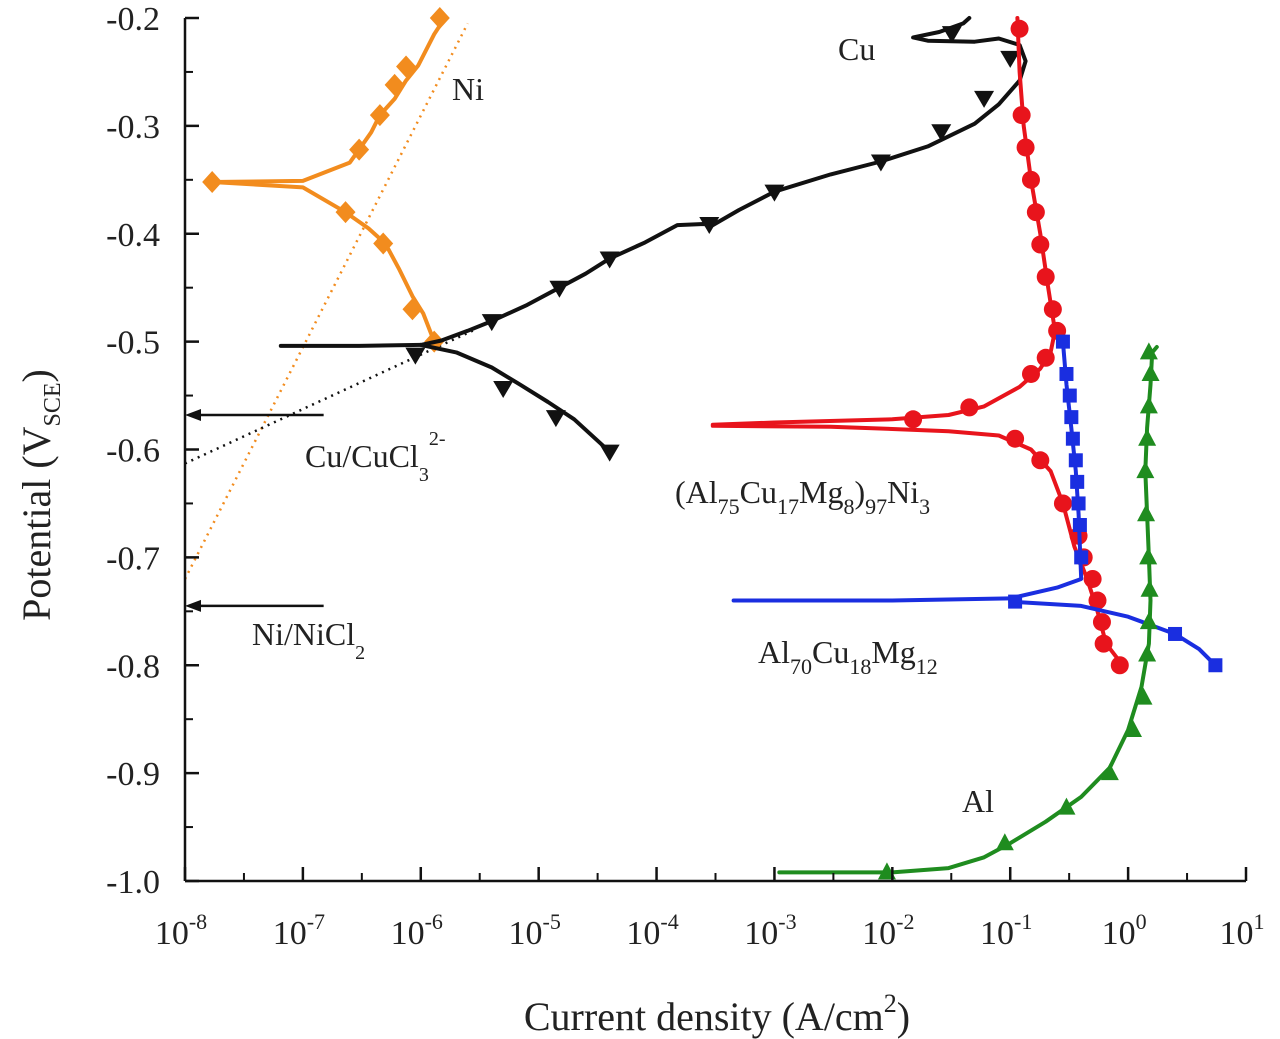 Image resolution: width=1280 pixels, height=1039 pixels. I want to click on y-tick-label: -0.5, so click(133, 343).